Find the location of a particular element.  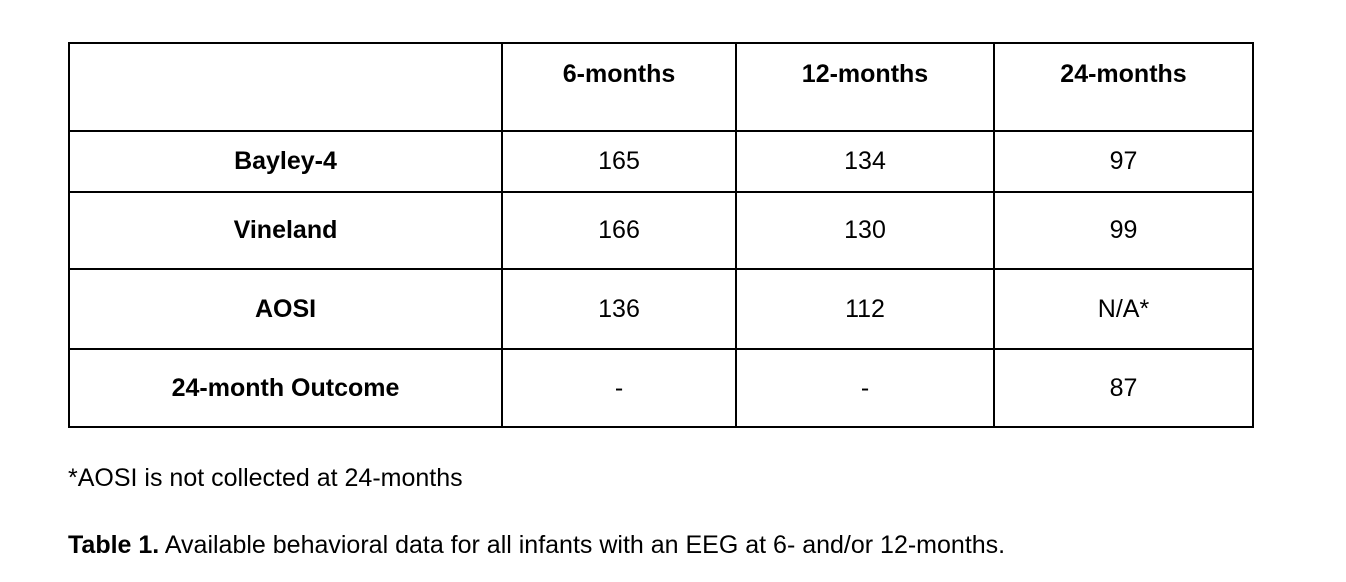

header-cell-empty is located at coordinates (285, 87).